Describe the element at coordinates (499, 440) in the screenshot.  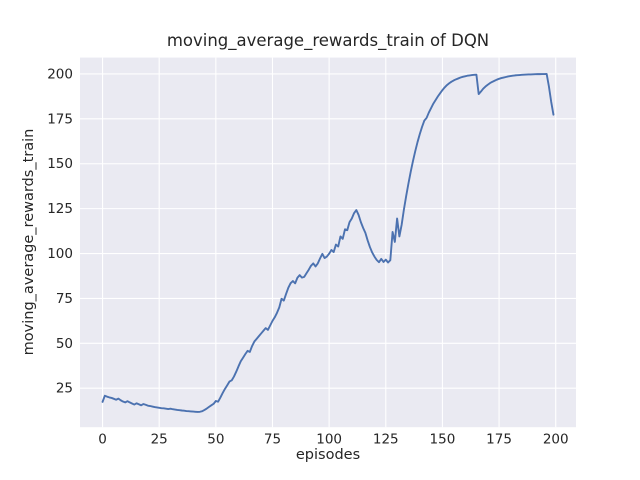
I see `x-tick-label: 175` at that location.